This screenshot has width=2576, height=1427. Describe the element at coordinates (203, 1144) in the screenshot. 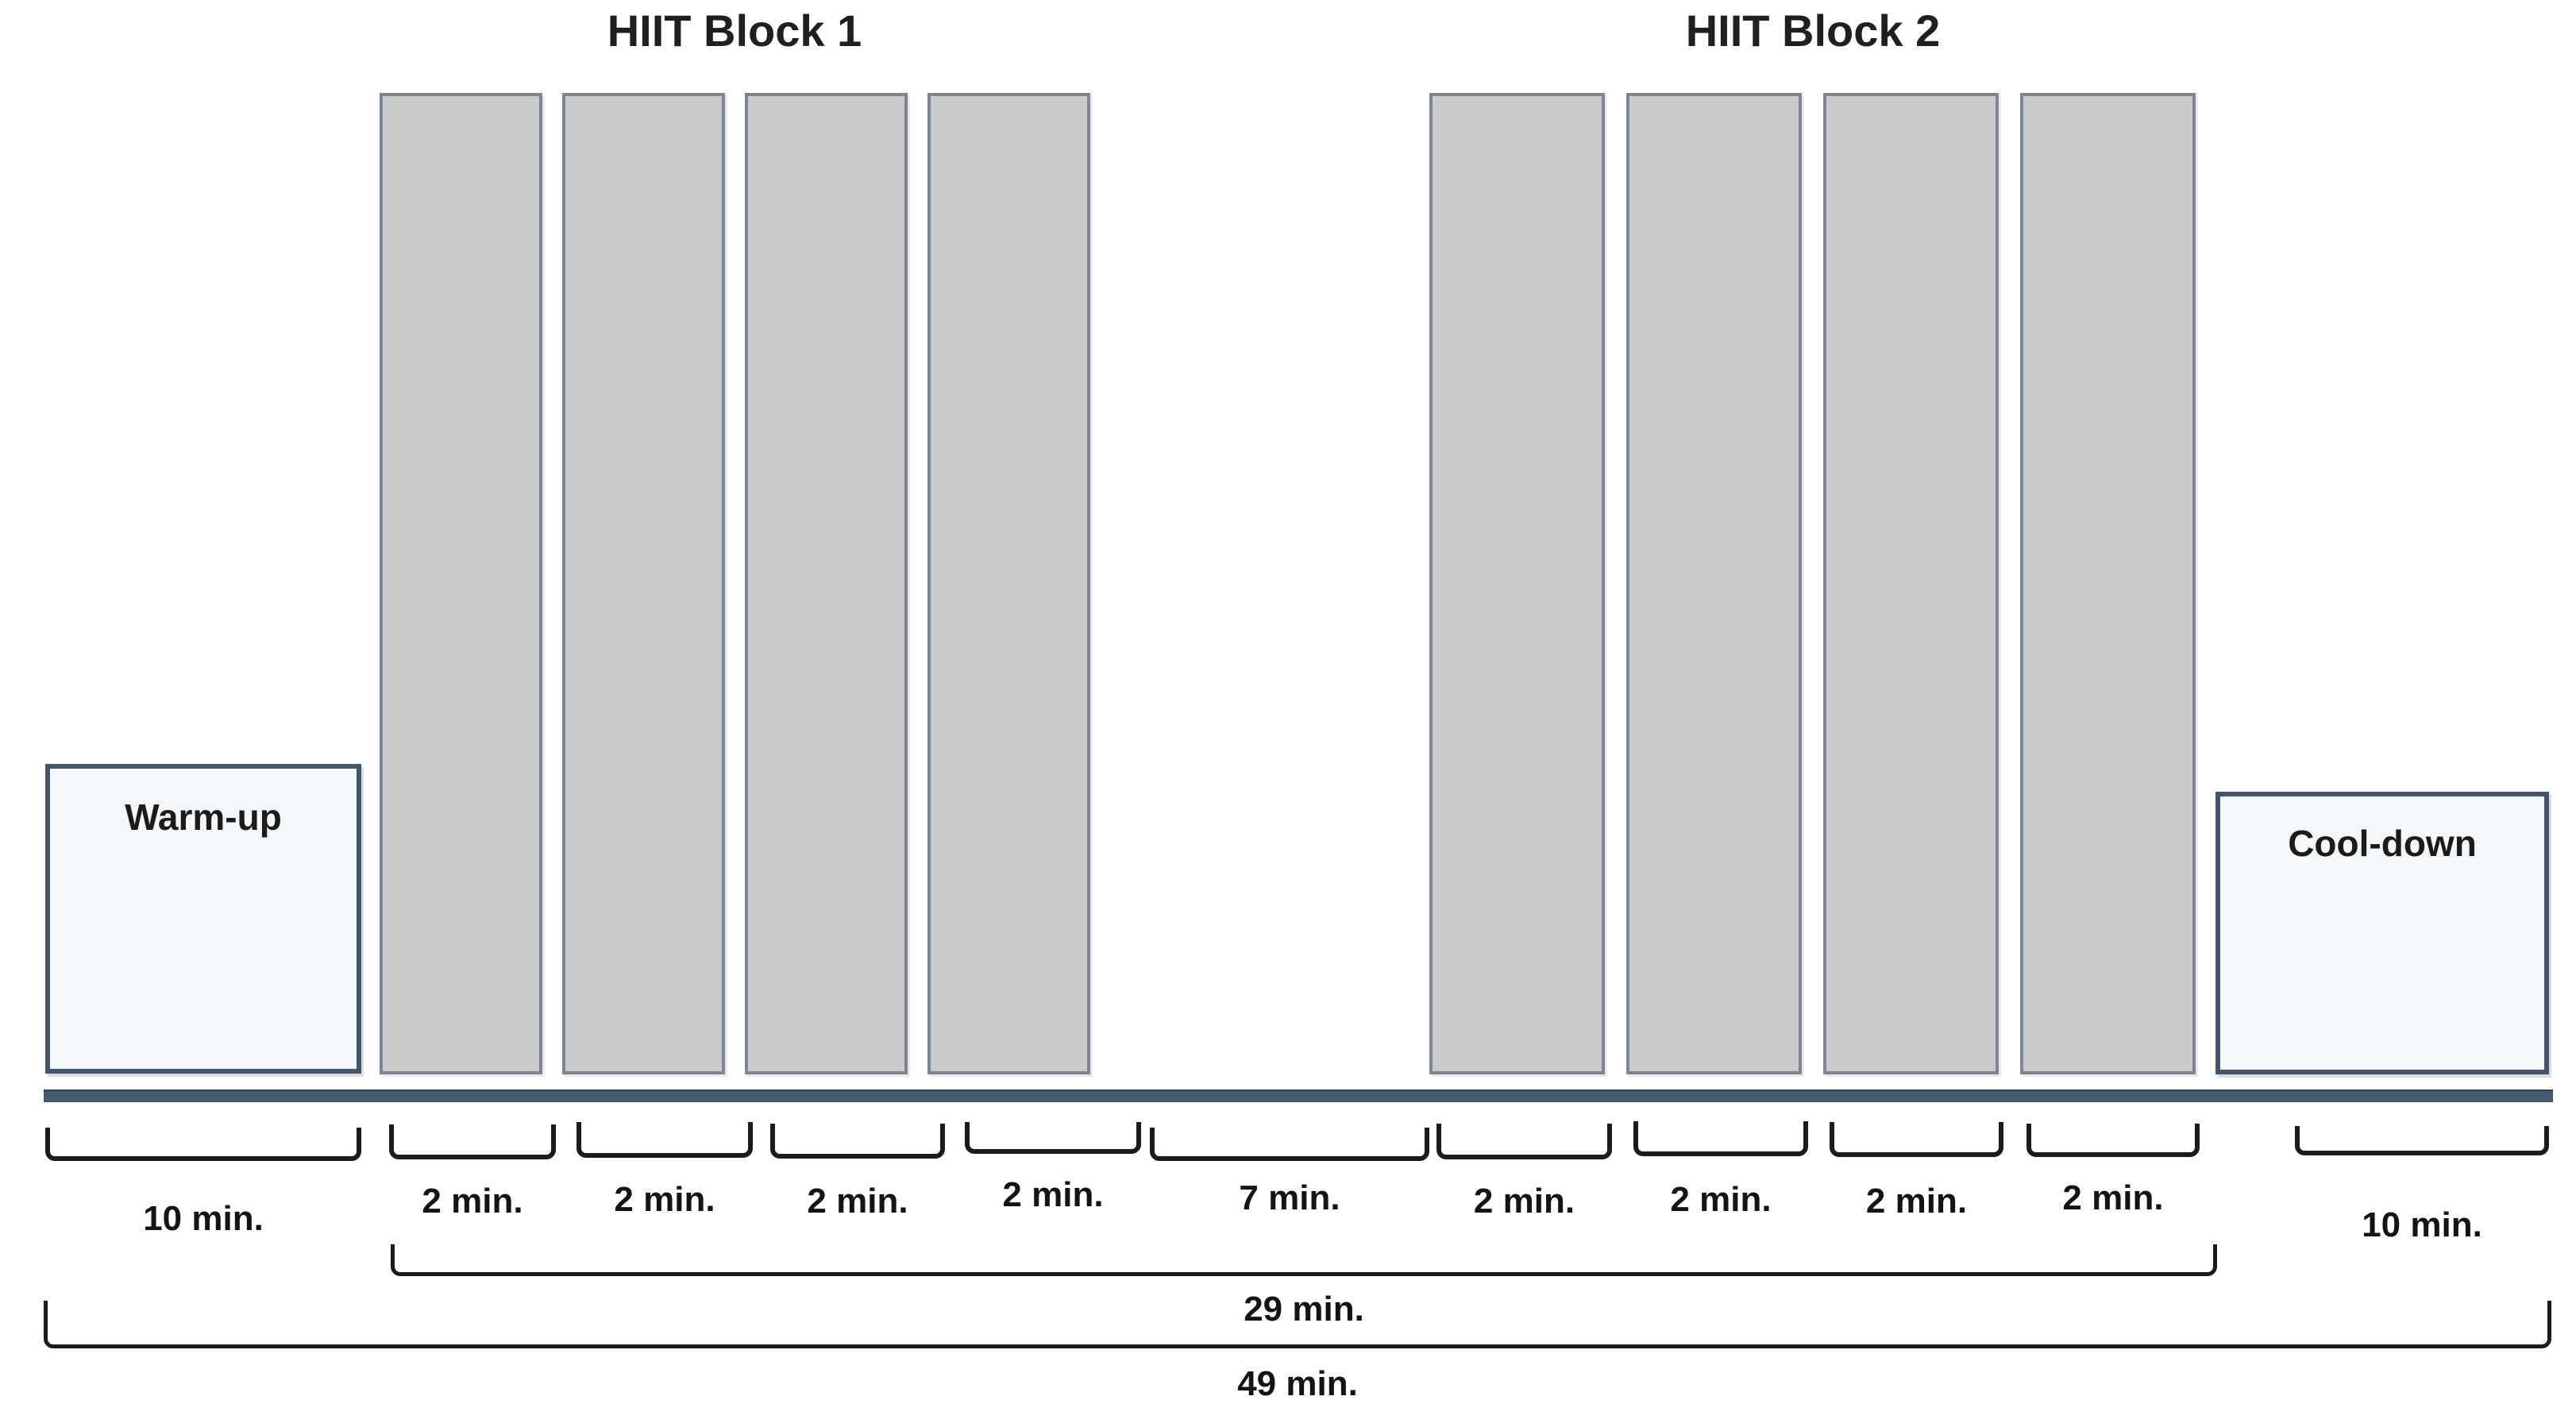

I see `duration-1-bracket` at that location.